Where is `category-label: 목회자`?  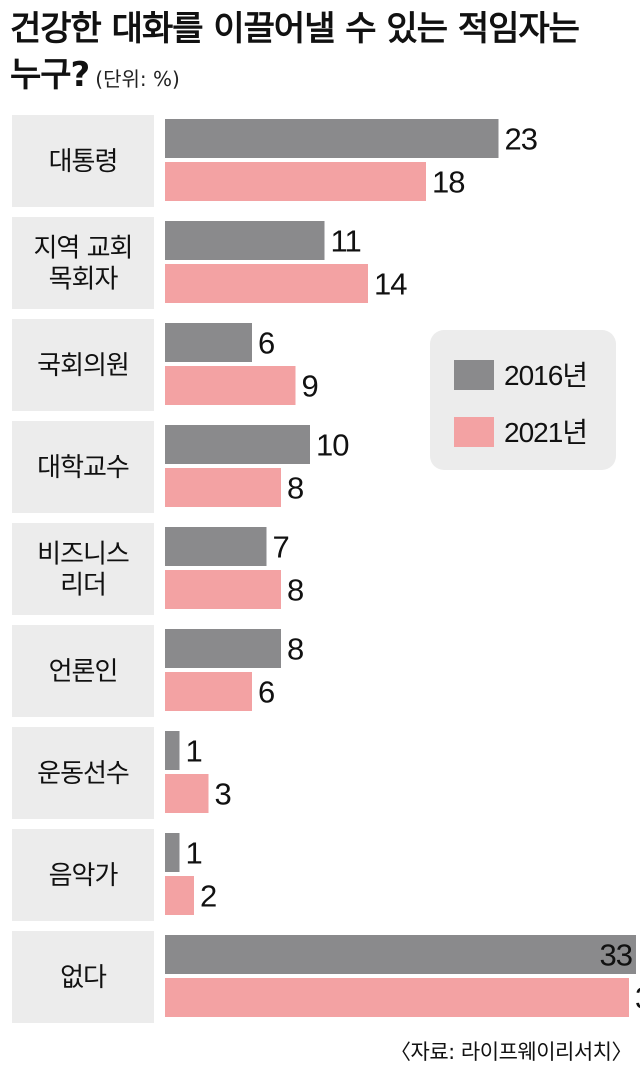
category-label: 목회자 is located at coordinates (84, 280).